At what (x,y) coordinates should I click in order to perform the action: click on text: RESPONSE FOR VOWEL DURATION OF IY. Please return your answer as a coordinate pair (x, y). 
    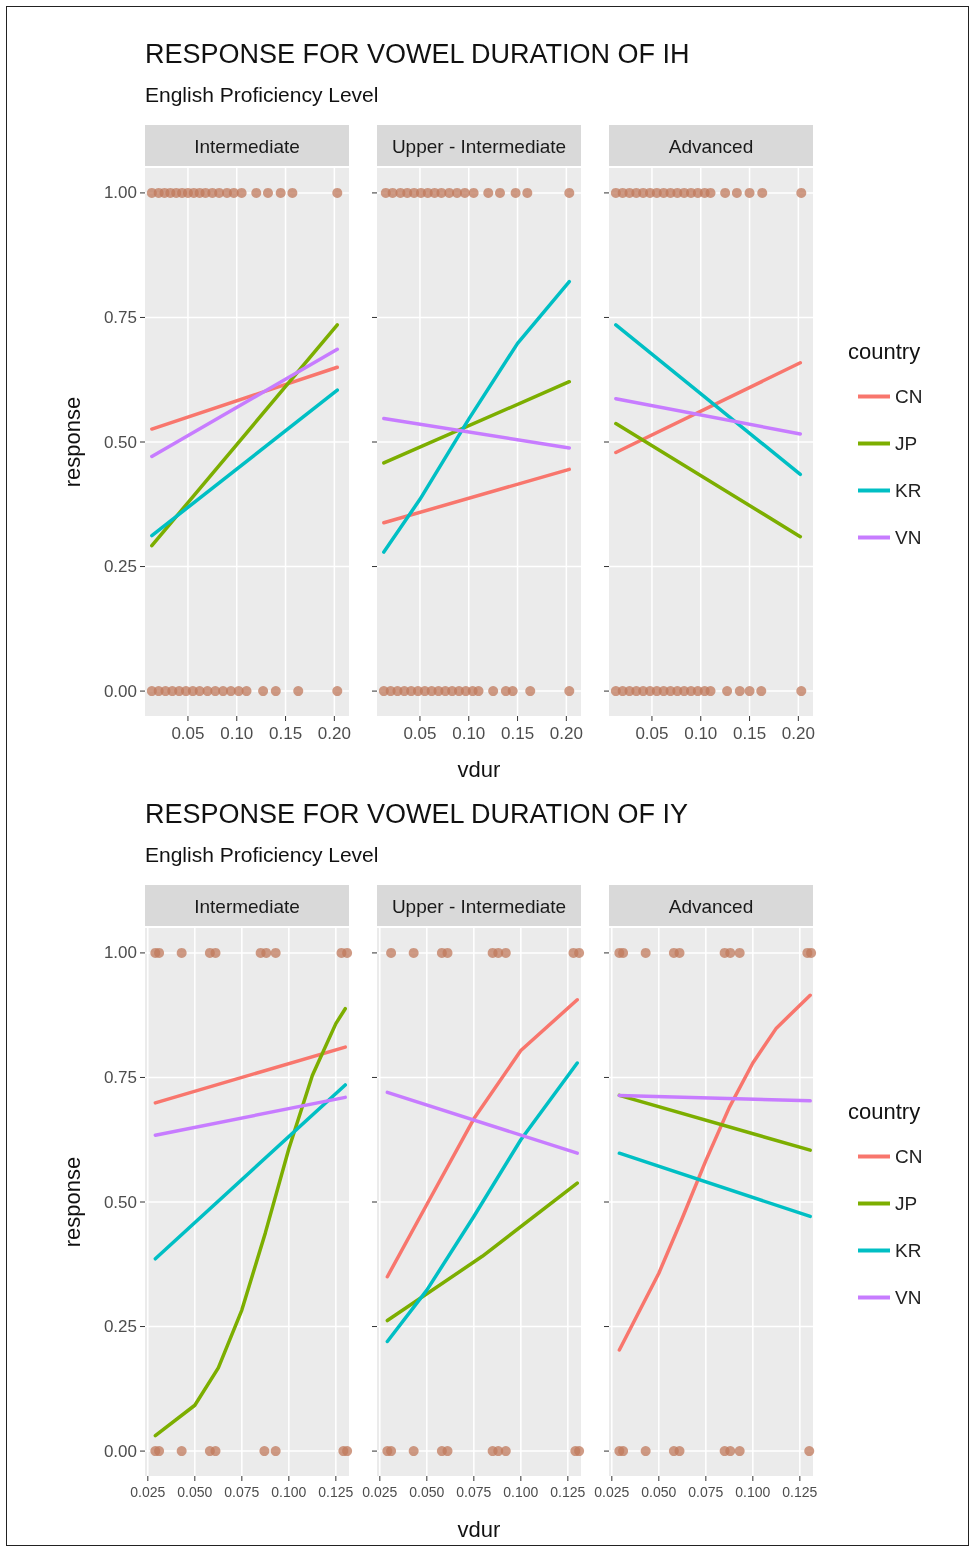
    Looking at the image, I should click on (417, 814).